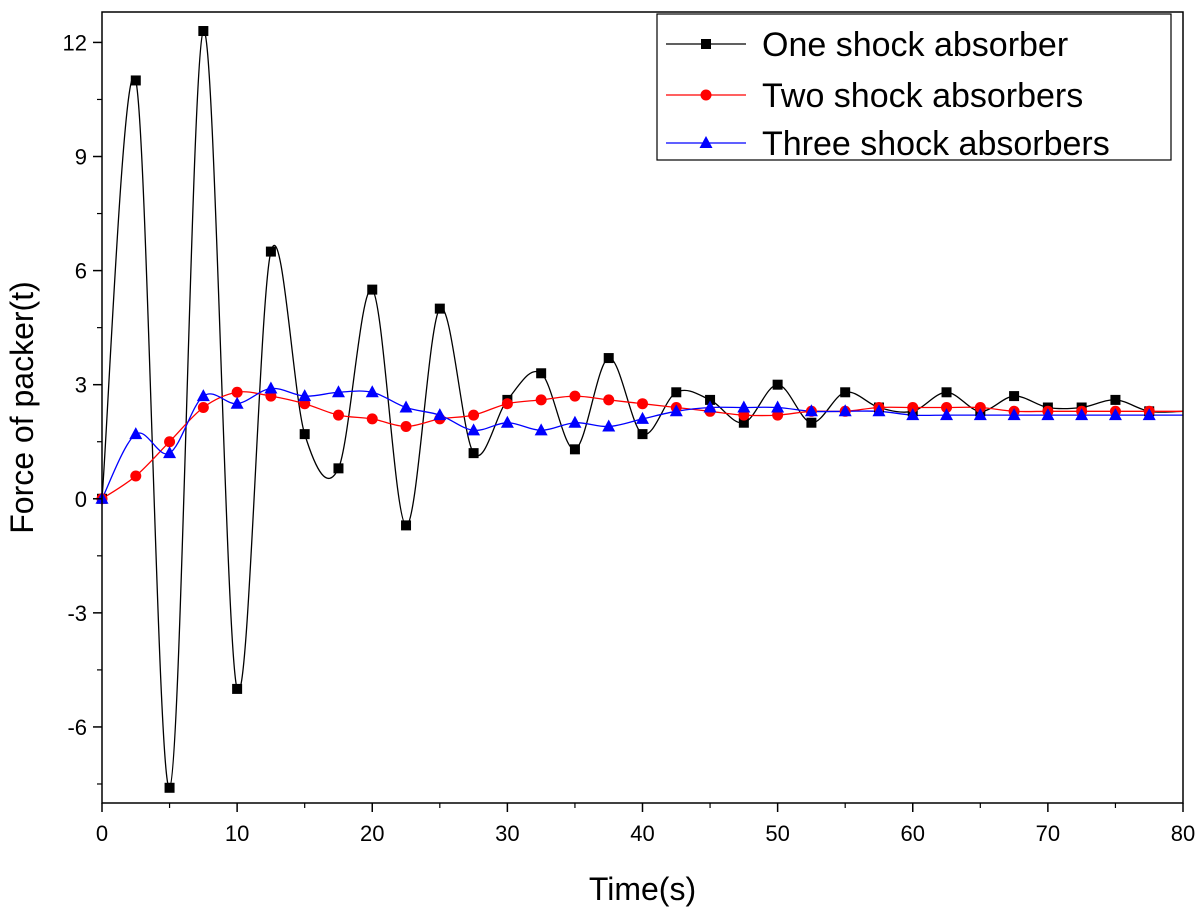  I want to click on x-tick-label: 50, so click(777, 833).